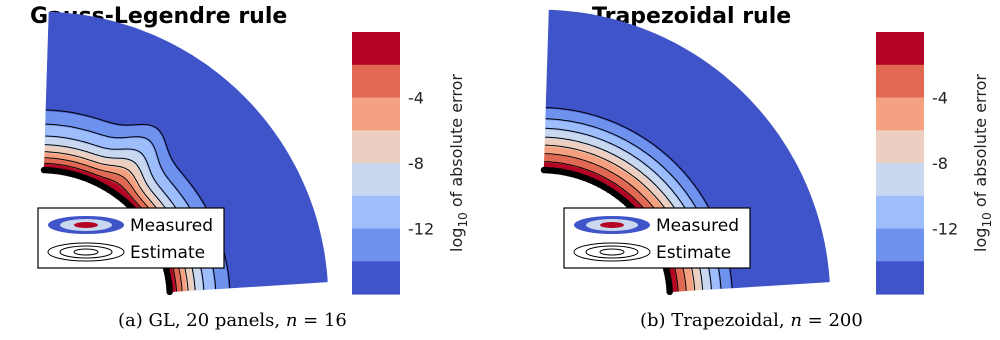 This screenshot has width=1000, height=340. What do you see at coordinates (202, 320) in the screenshot?
I see `caption-a-prefix: (a) GL, 20 panels,` at bounding box center [202, 320].